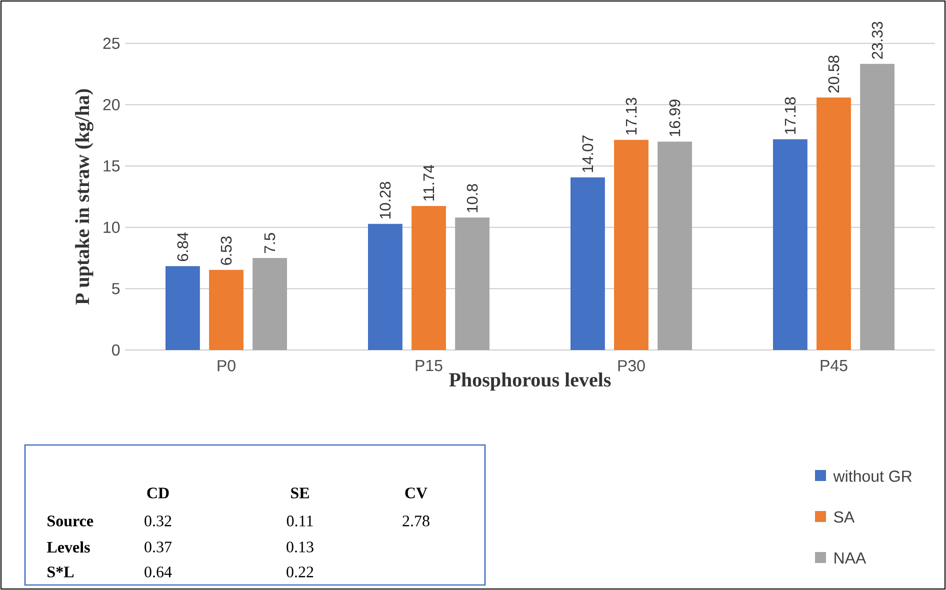 The image size is (946, 590). What do you see at coordinates (588, 154) in the screenshot?
I see `data-label: 14.07` at bounding box center [588, 154].